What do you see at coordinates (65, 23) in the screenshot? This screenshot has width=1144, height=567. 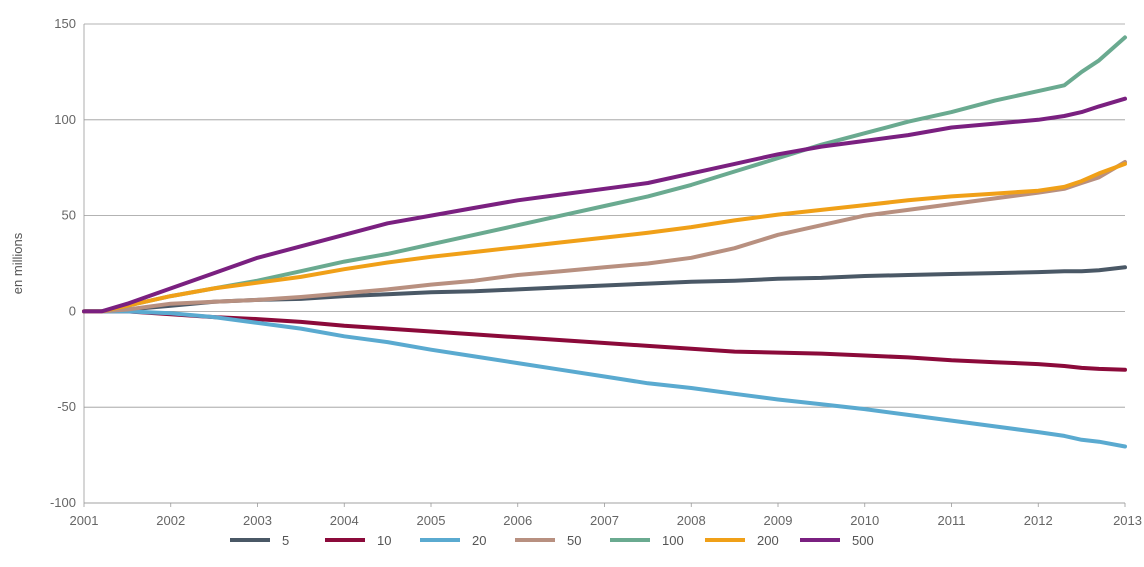 I see `y-tick-label: 150` at bounding box center [65, 23].